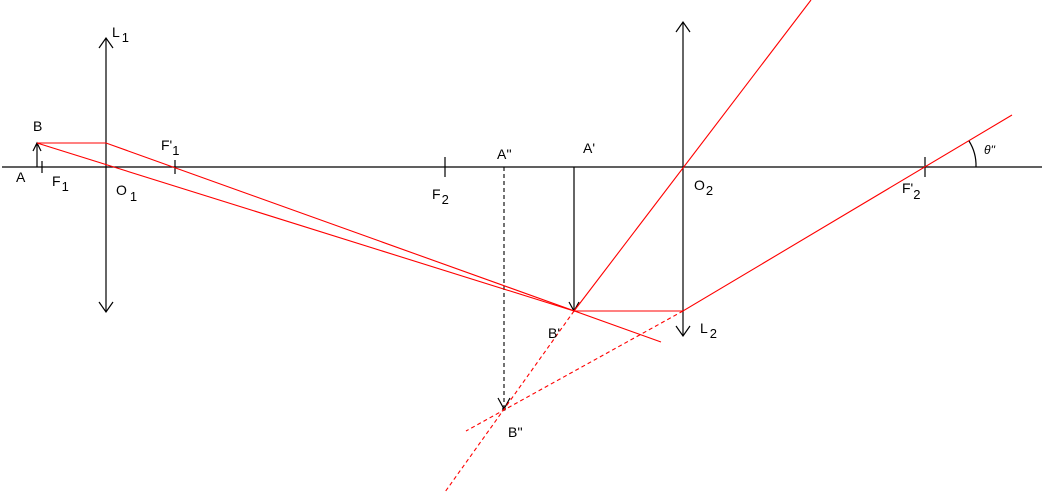 This screenshot has height=495, width=1044. I want to click on label-o2: O2, so click(703, 187).